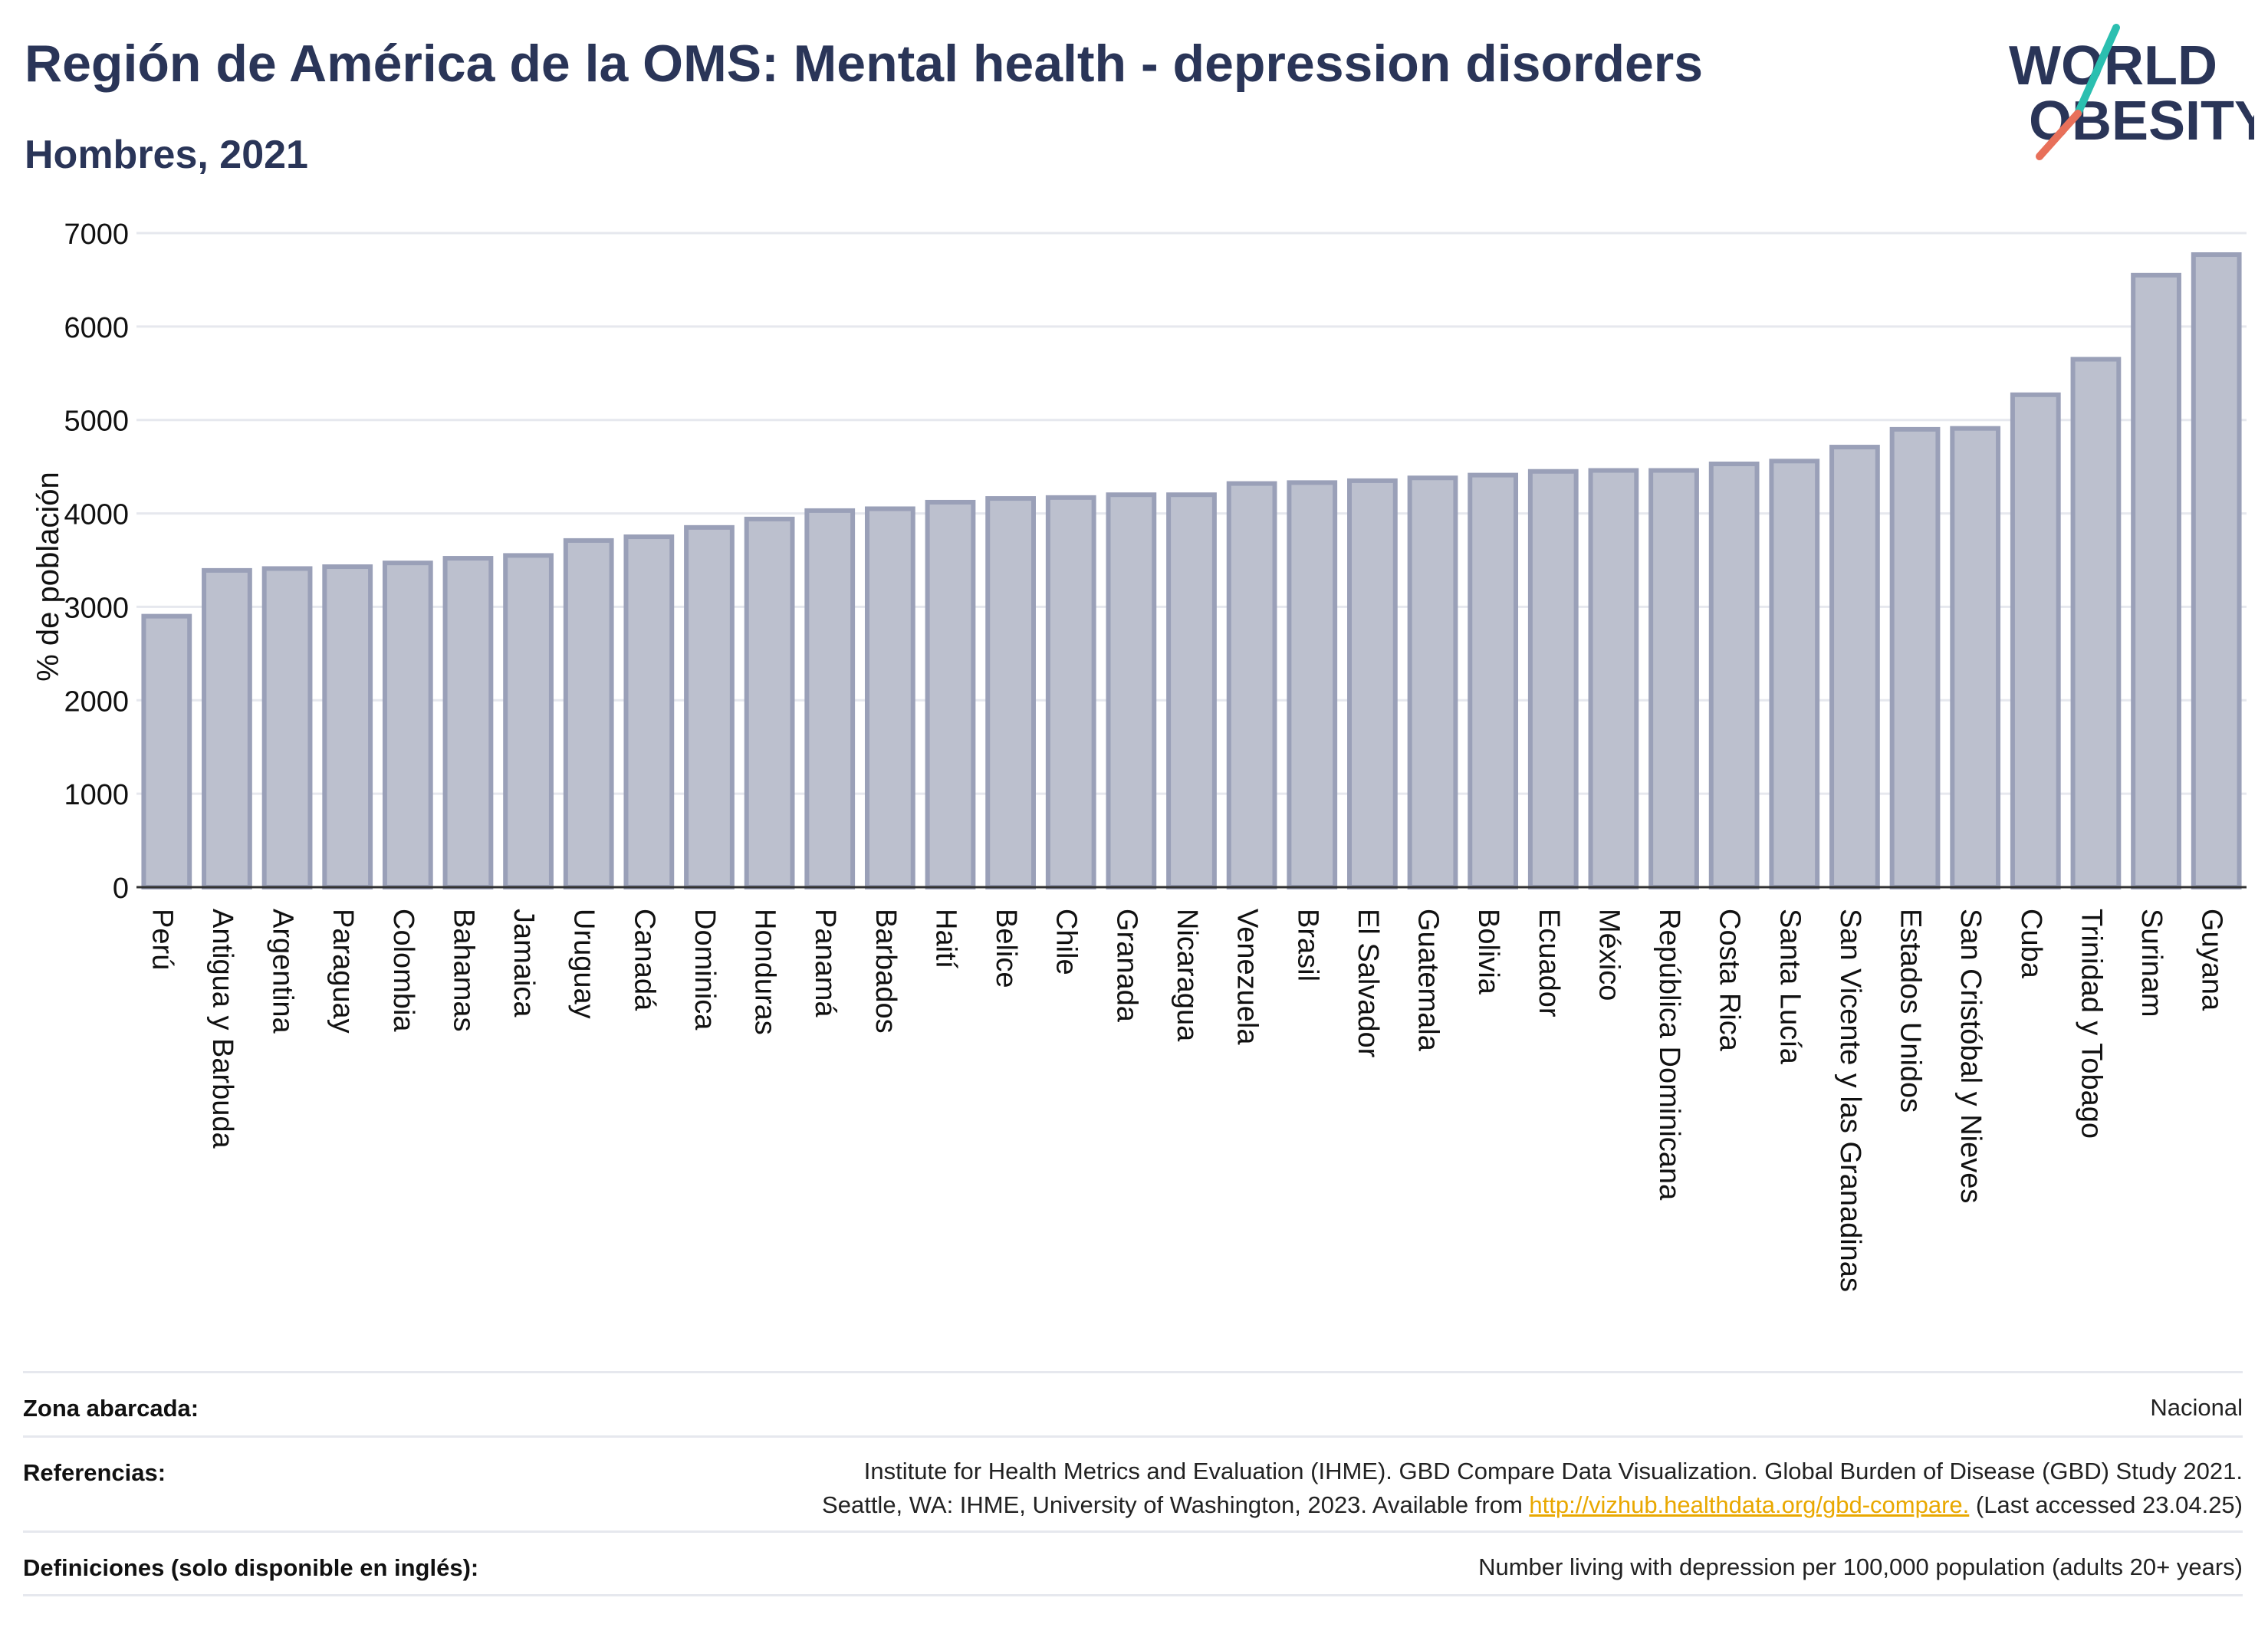 The height and width of the screenshot is (1634, 2268). What do you see at coordinates (1669, 1055) in the screenshot?
I see `x-tick-label: República Dominicana` at bounding box center [1669, 1055].